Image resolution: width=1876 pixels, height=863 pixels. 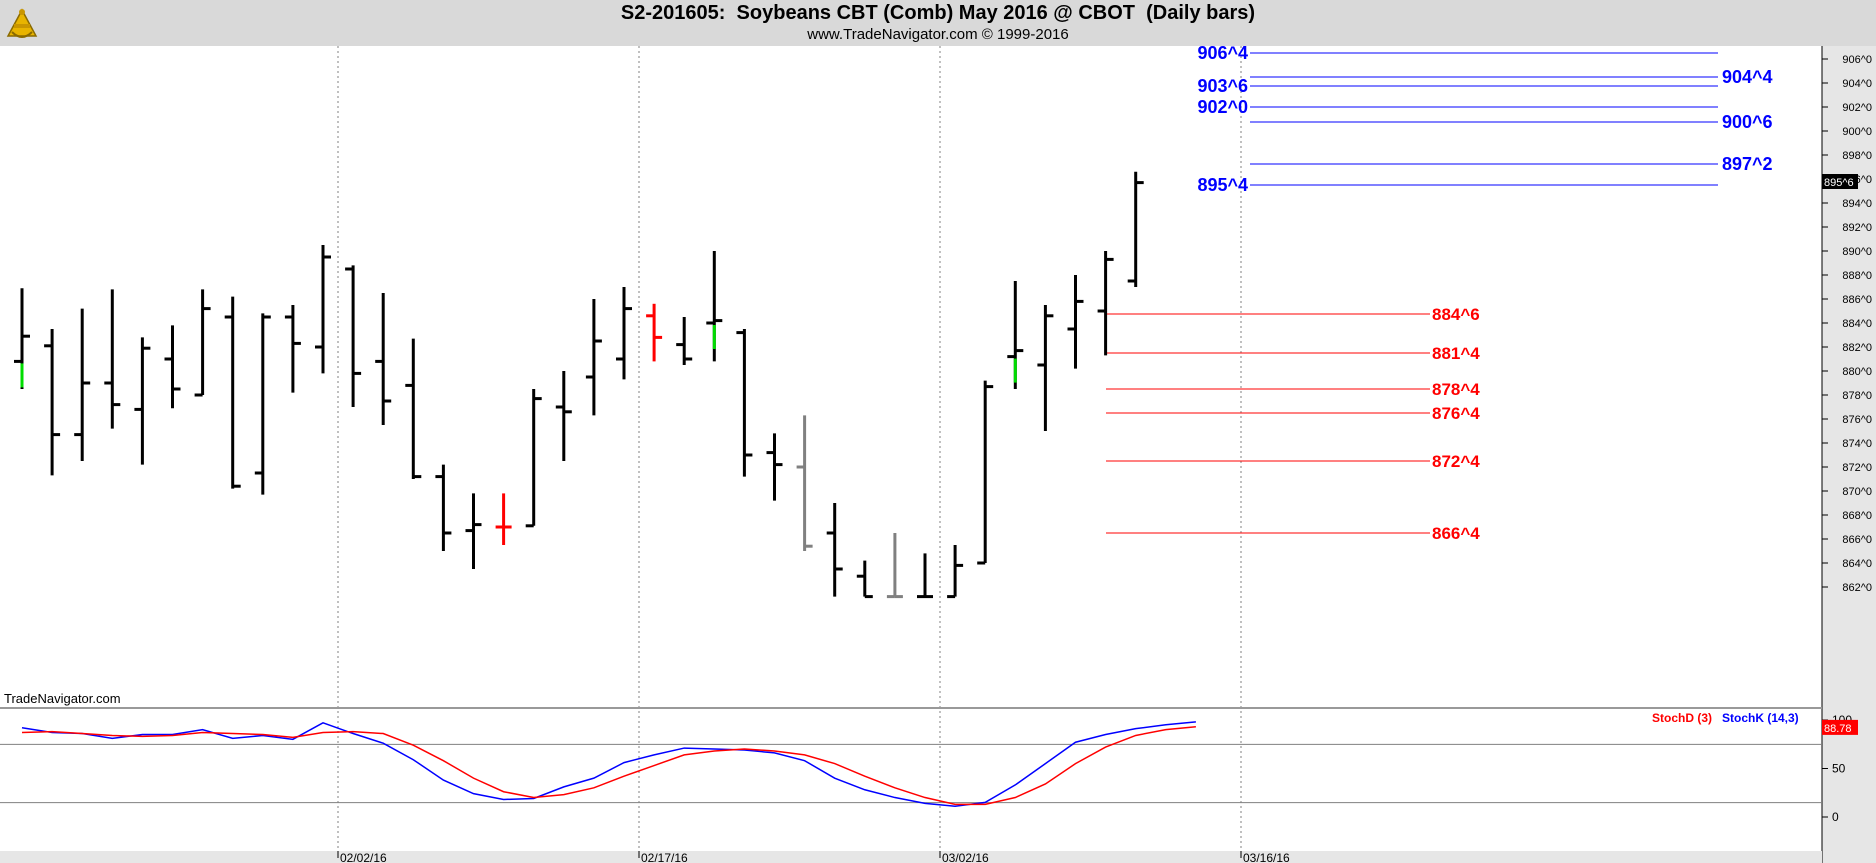 I want to click on date-axis: 02/02/16 02/17/16 03/02/16 03/16/16, so click(x=911, y=857).